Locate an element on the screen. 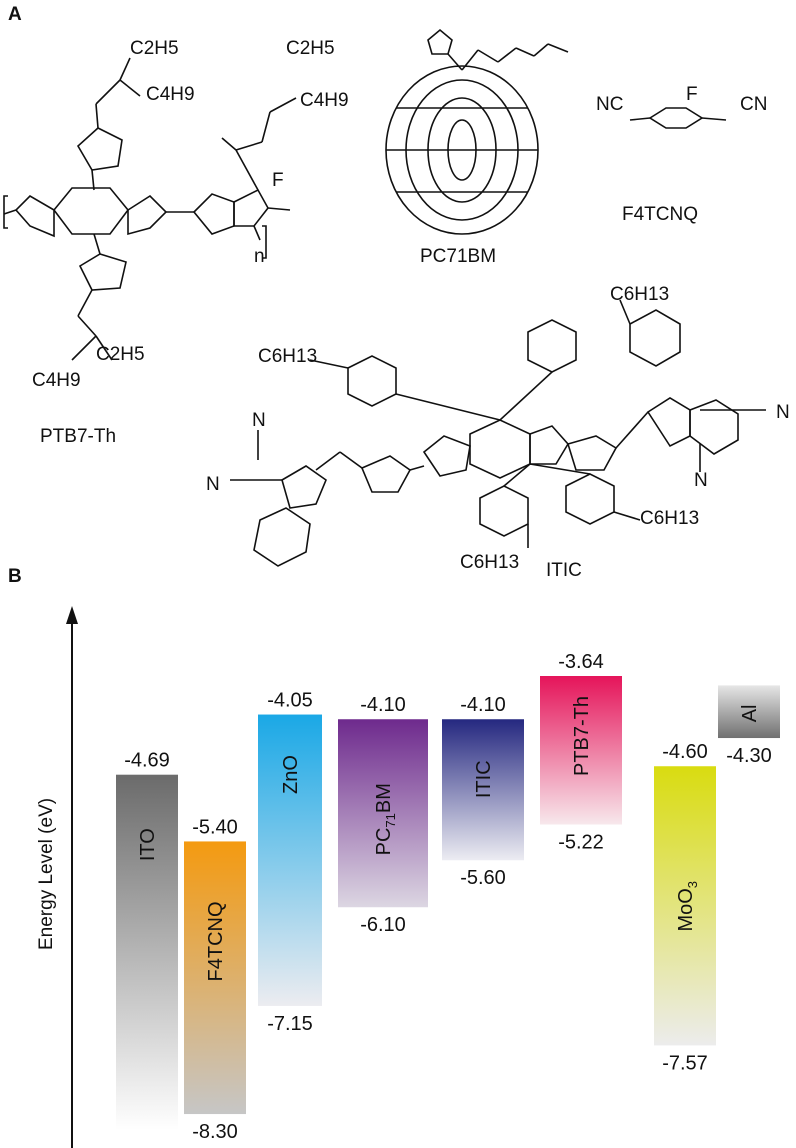  f4tcnq-cn: CN is located at coordinates (753, 104).